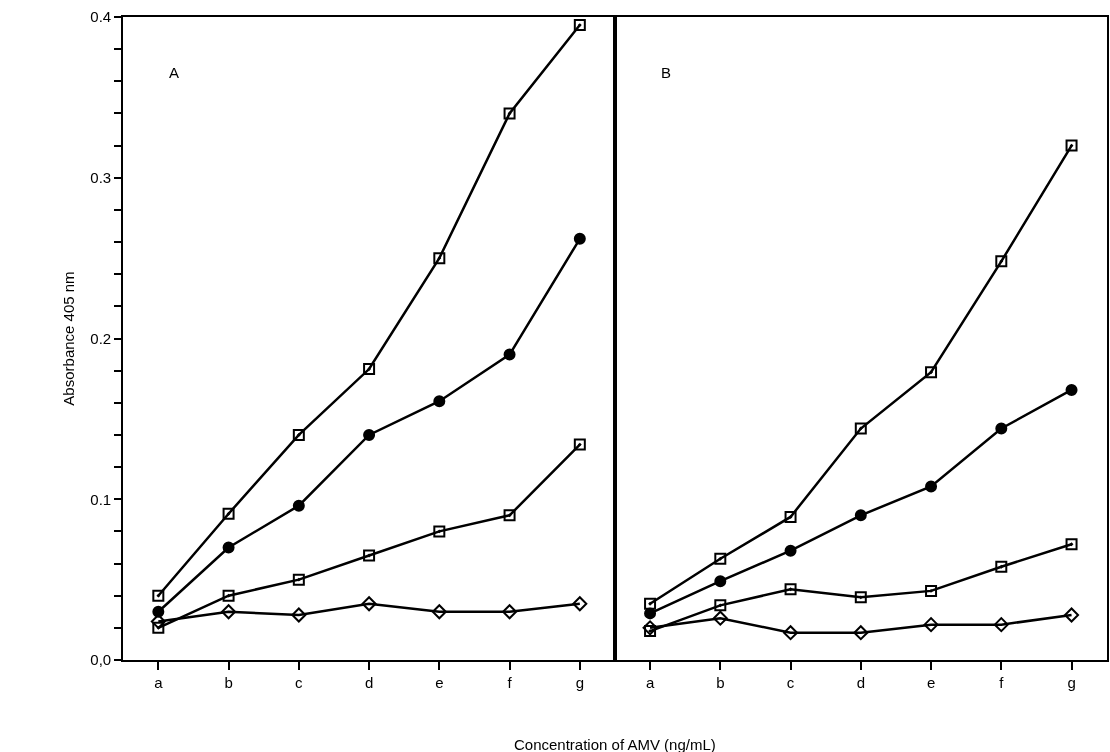  Describe the element at coordinates (69, 338) in the screenshot. I see `y-axis-title: Absorbance 405 nm` at that location.